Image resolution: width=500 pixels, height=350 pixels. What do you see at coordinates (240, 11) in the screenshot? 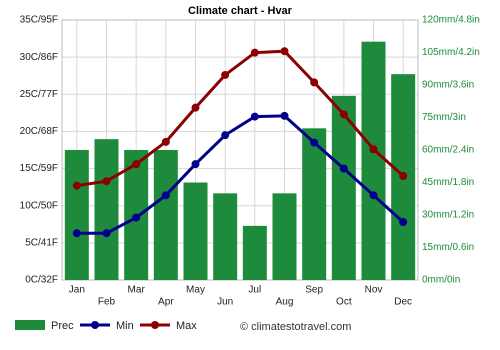
I see `chart-title: Climate chart - Hvar` at bounding box center [240, 11].